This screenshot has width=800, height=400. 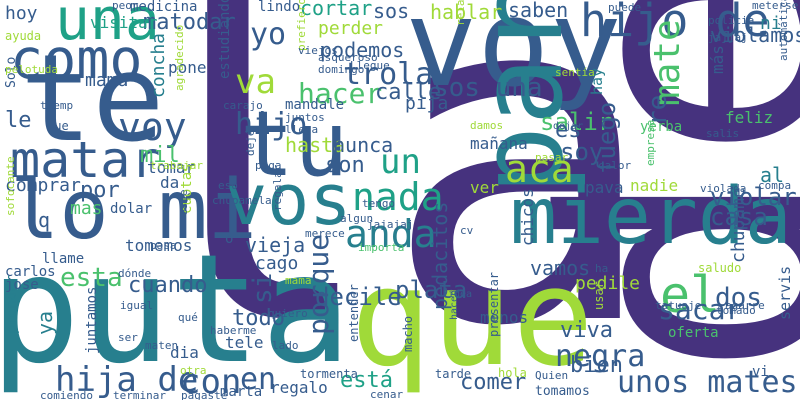 What do you see at coordinates (739, 217) in the screenshot?
I see `cloud-word: casa` at bounding box center [739, 217].